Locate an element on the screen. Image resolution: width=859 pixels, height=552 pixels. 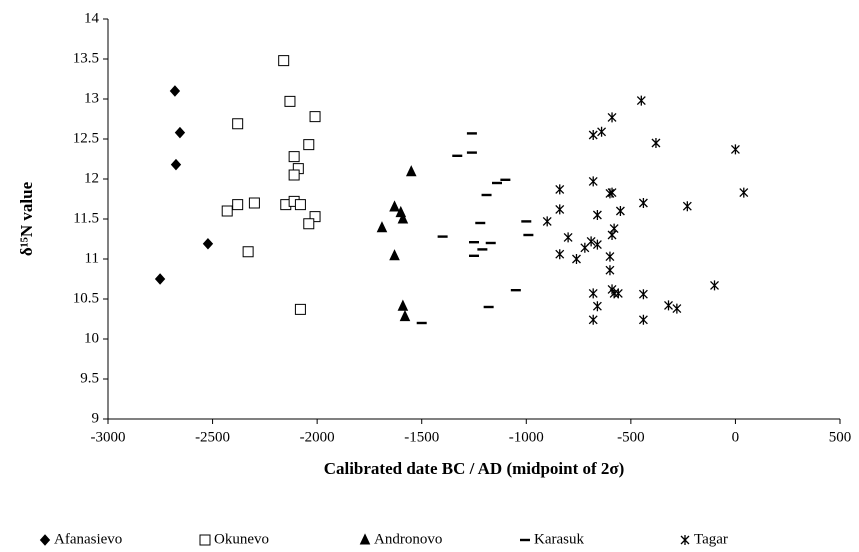
legend-label: Tagar is located at coordinates (711, 539).